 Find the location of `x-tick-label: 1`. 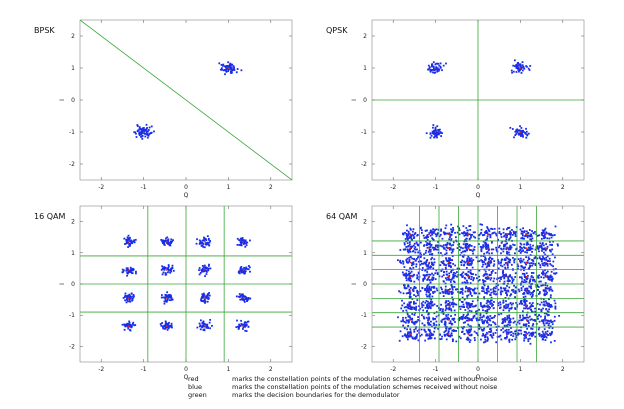

x-tick-label: 1 is located at coordinates (228, 369).